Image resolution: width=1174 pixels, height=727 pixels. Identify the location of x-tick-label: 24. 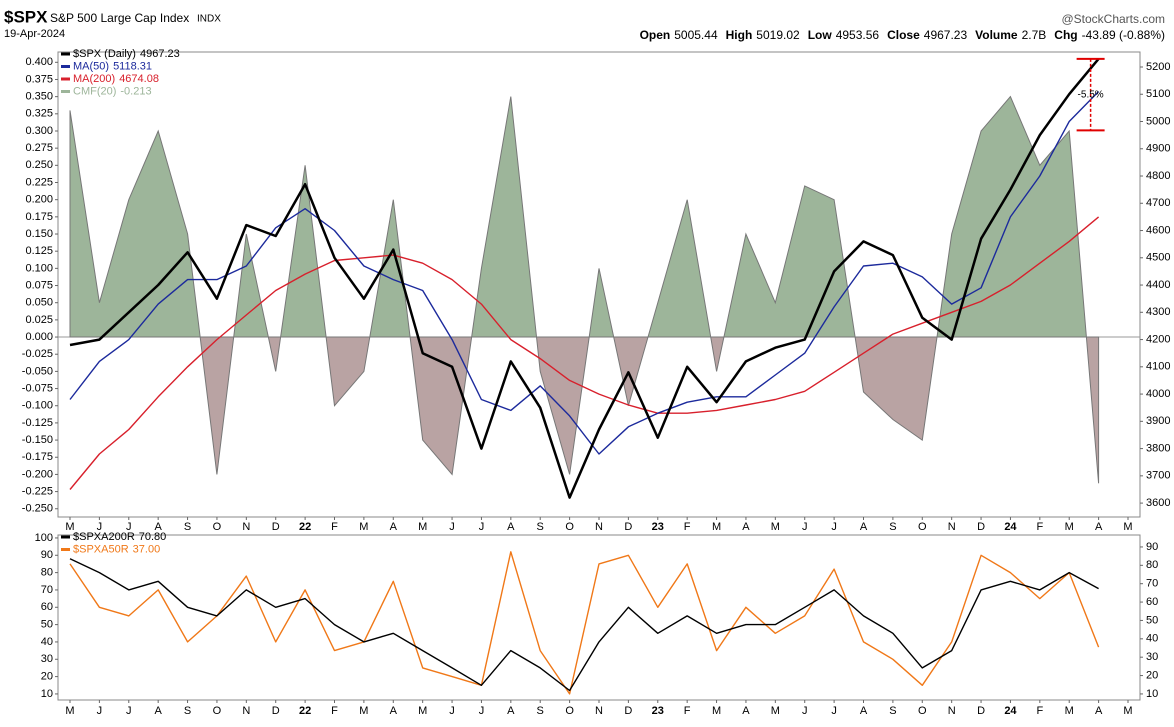
(1010, 527).